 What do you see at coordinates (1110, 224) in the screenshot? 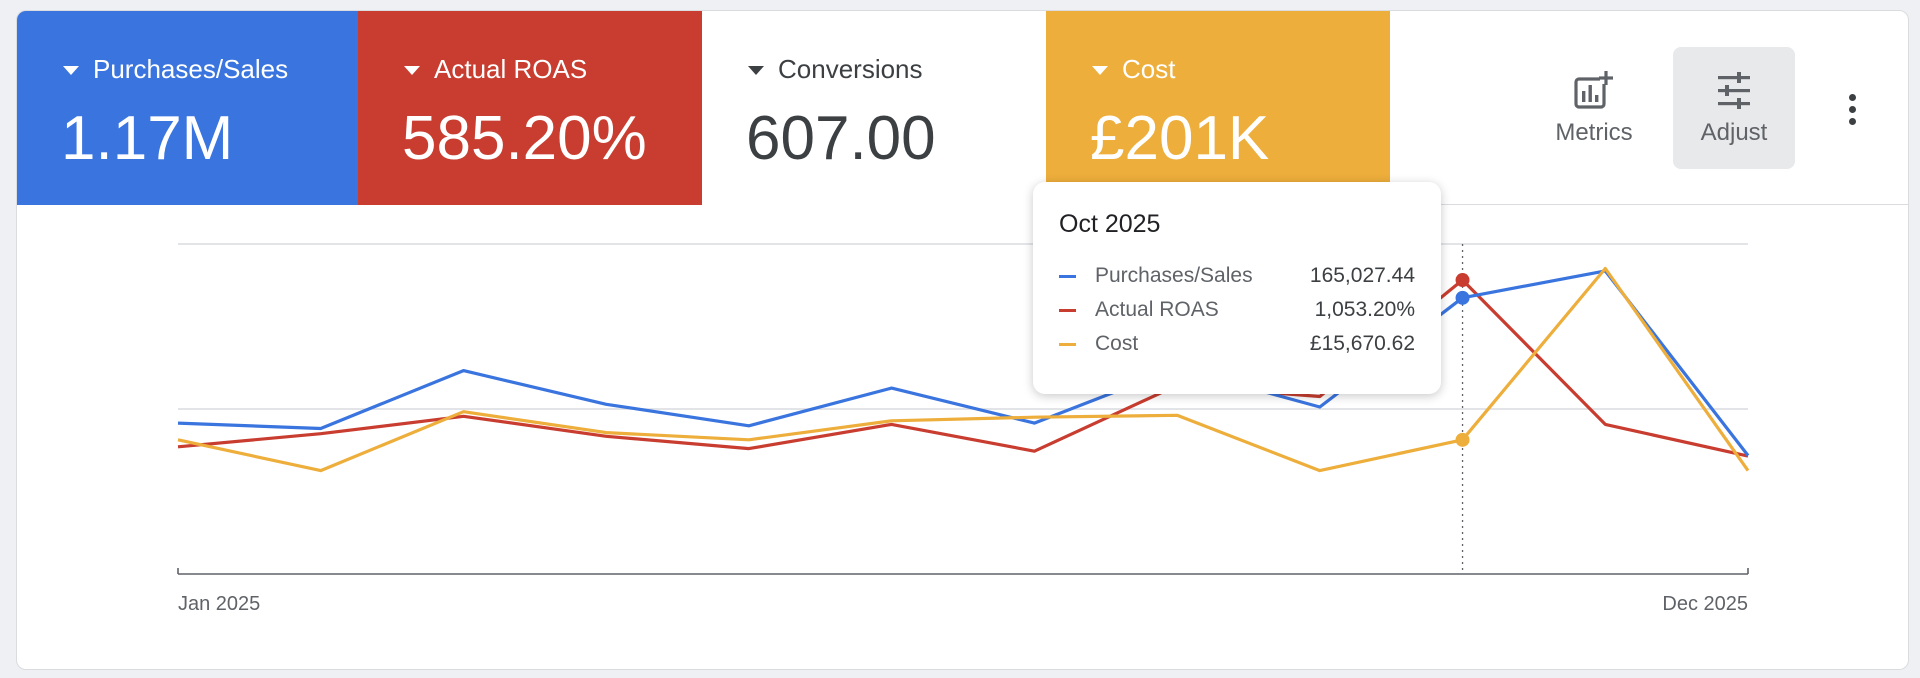
I see `tooltip-title: Oct 2025` at bounding box center [1110, 224].